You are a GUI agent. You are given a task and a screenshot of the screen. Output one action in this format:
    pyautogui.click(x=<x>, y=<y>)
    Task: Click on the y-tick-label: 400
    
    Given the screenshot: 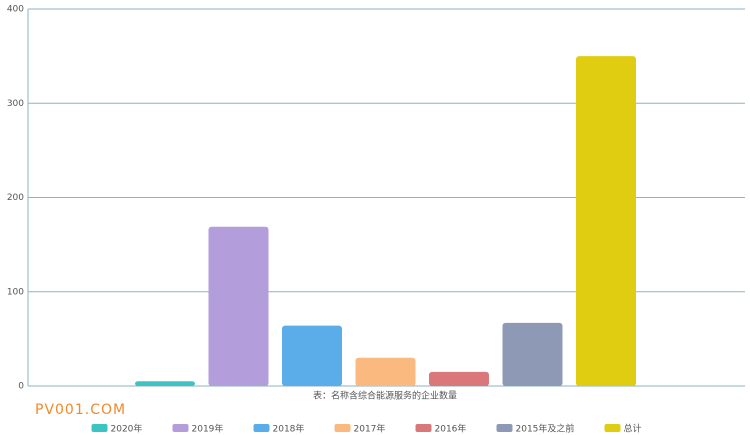 What is the action you would take?
    pyautogui.click(x=15, y=10)
    